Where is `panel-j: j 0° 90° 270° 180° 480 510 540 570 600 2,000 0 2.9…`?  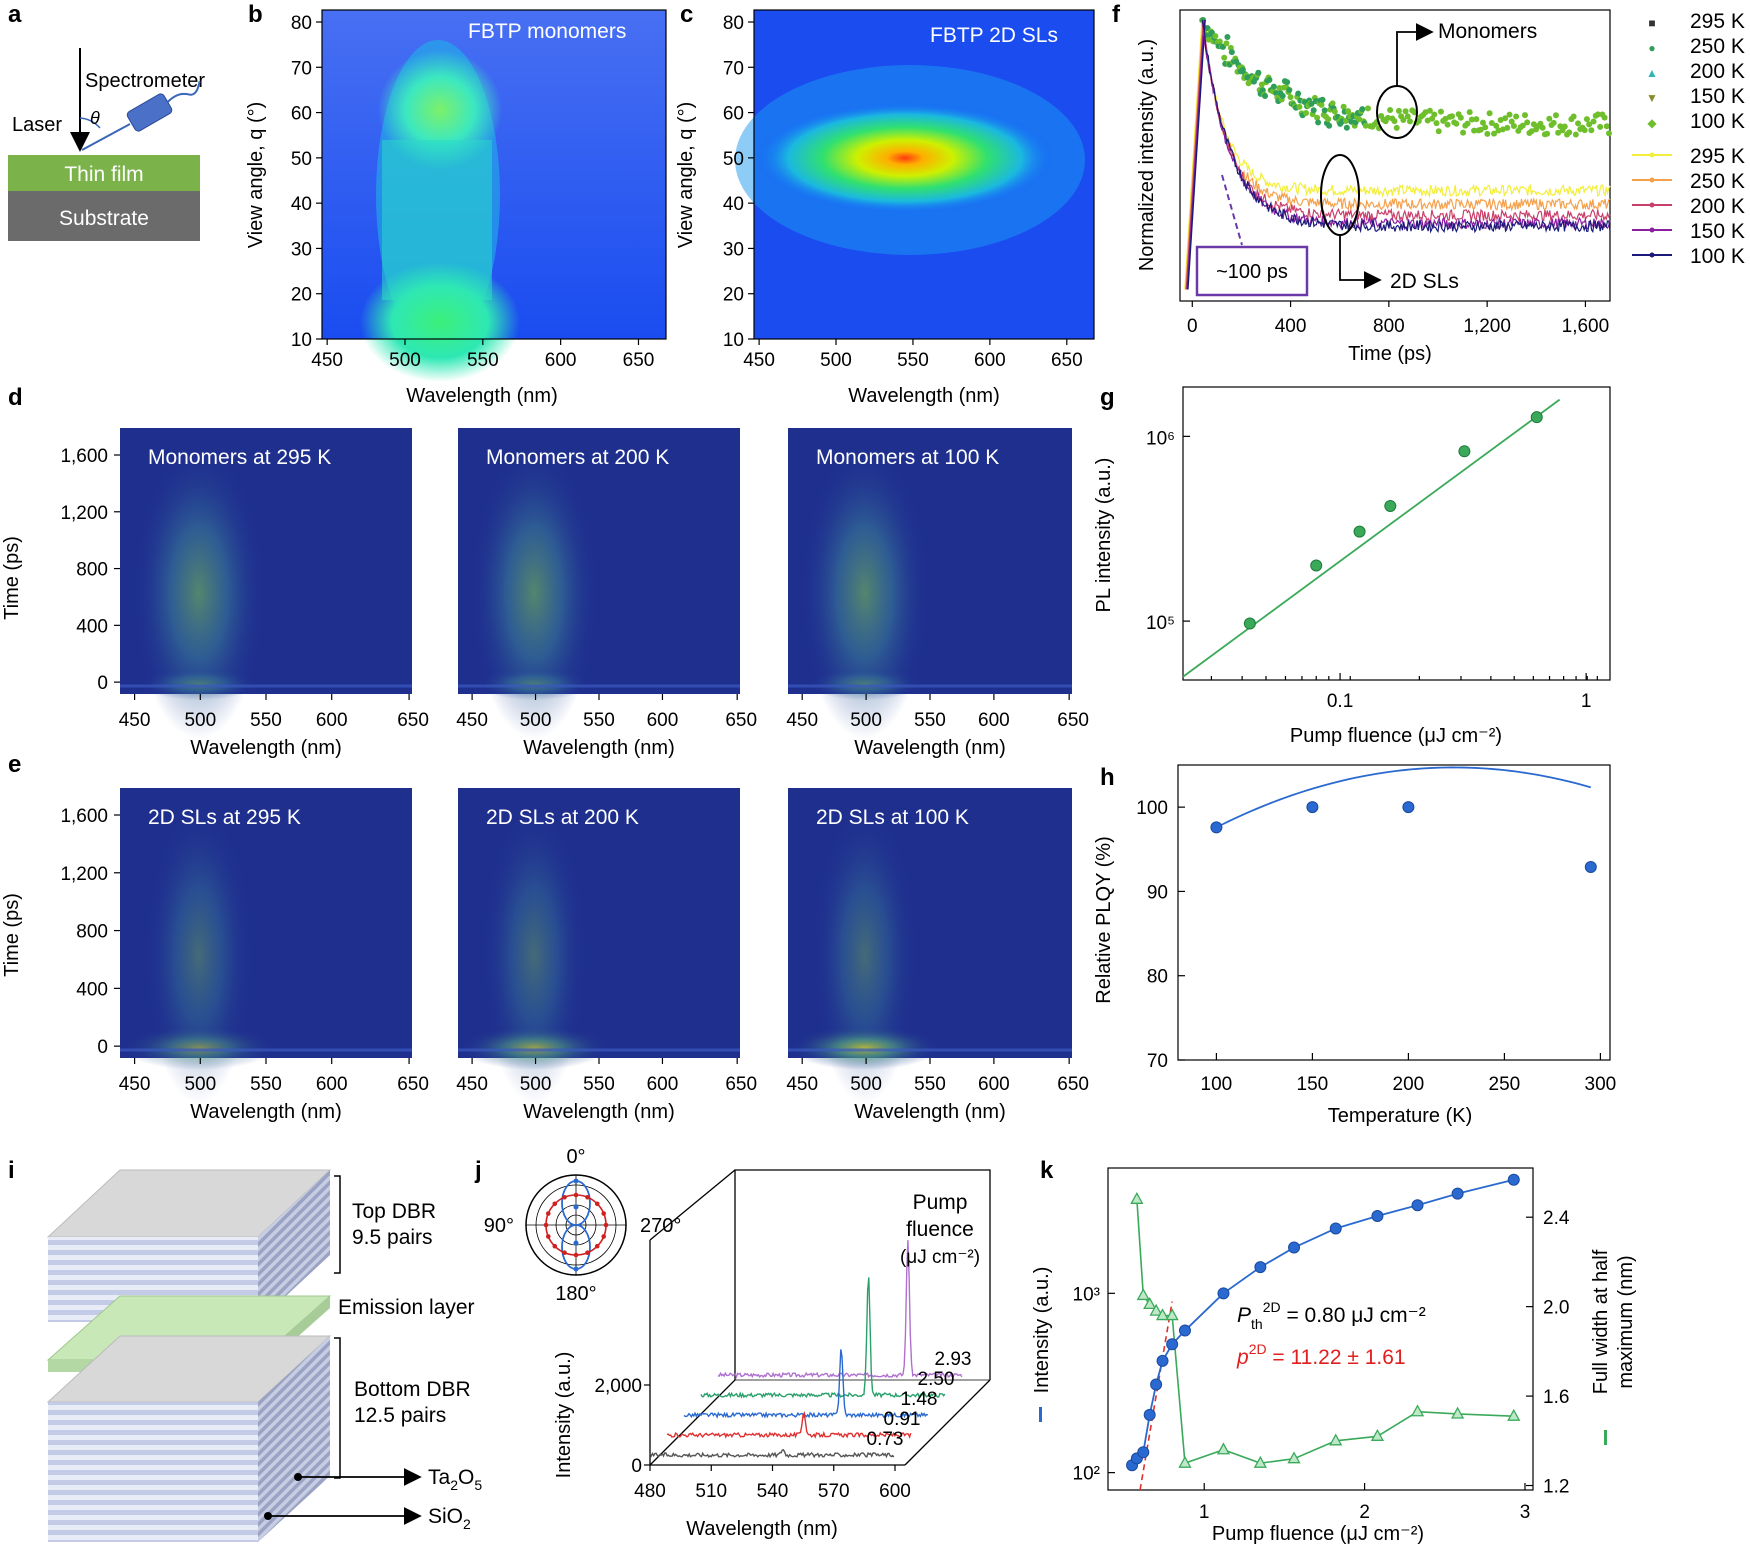
panel-j: j 0° 90° 270° 180° 480 510 540 570 600 2,000 0 2.9… is located at coordinates (732, 1343).